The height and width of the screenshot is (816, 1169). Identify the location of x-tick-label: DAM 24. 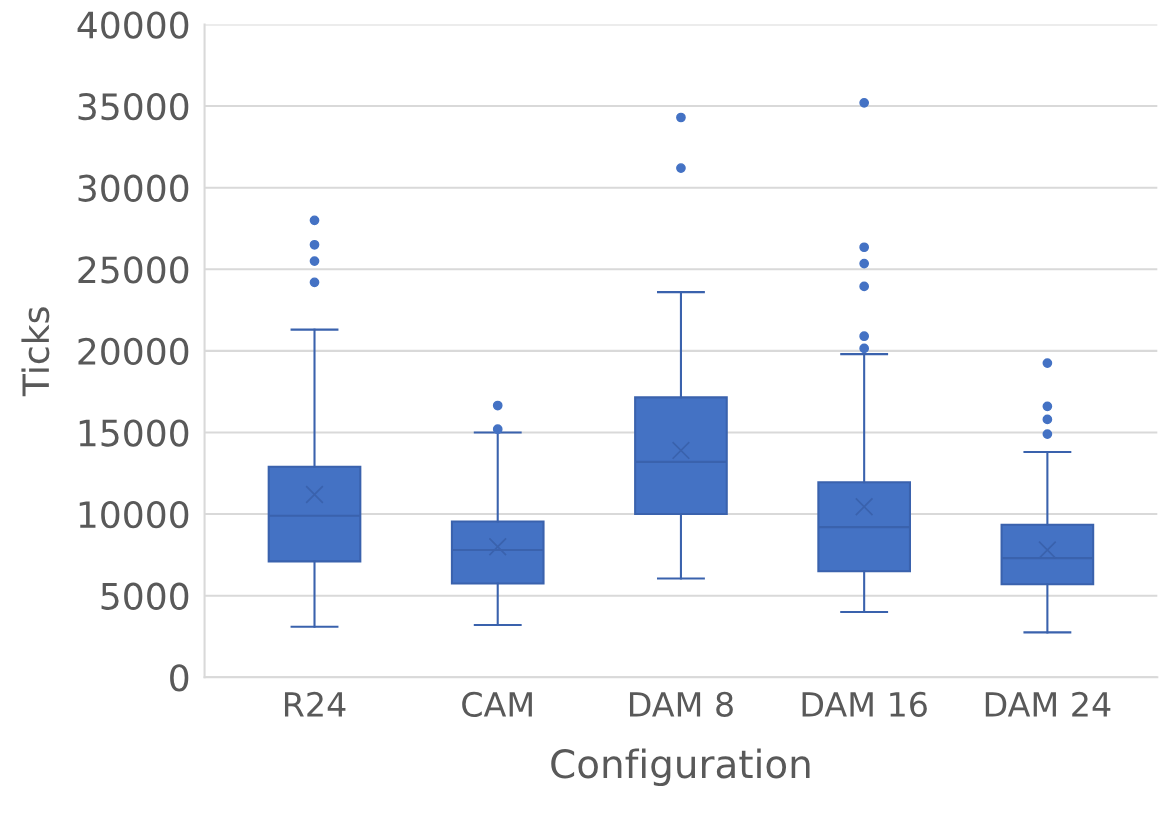
(1048, 704).